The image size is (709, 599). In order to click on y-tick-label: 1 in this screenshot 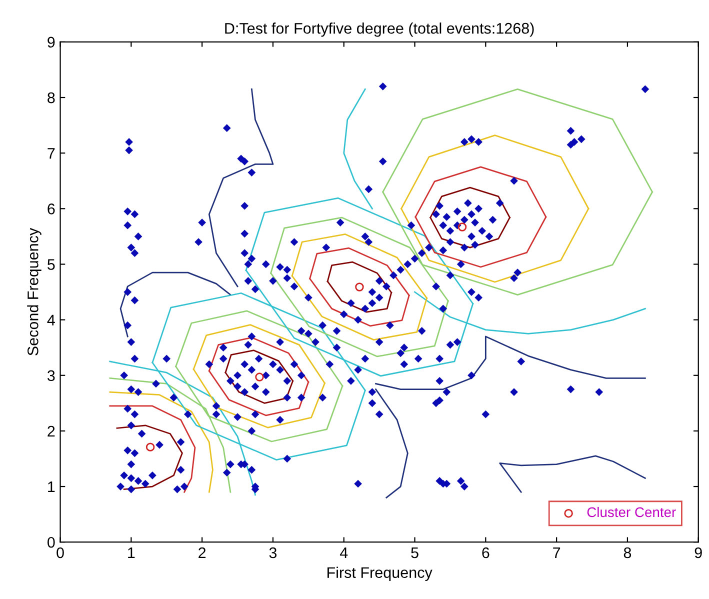, I will do `click(51, 487)`.